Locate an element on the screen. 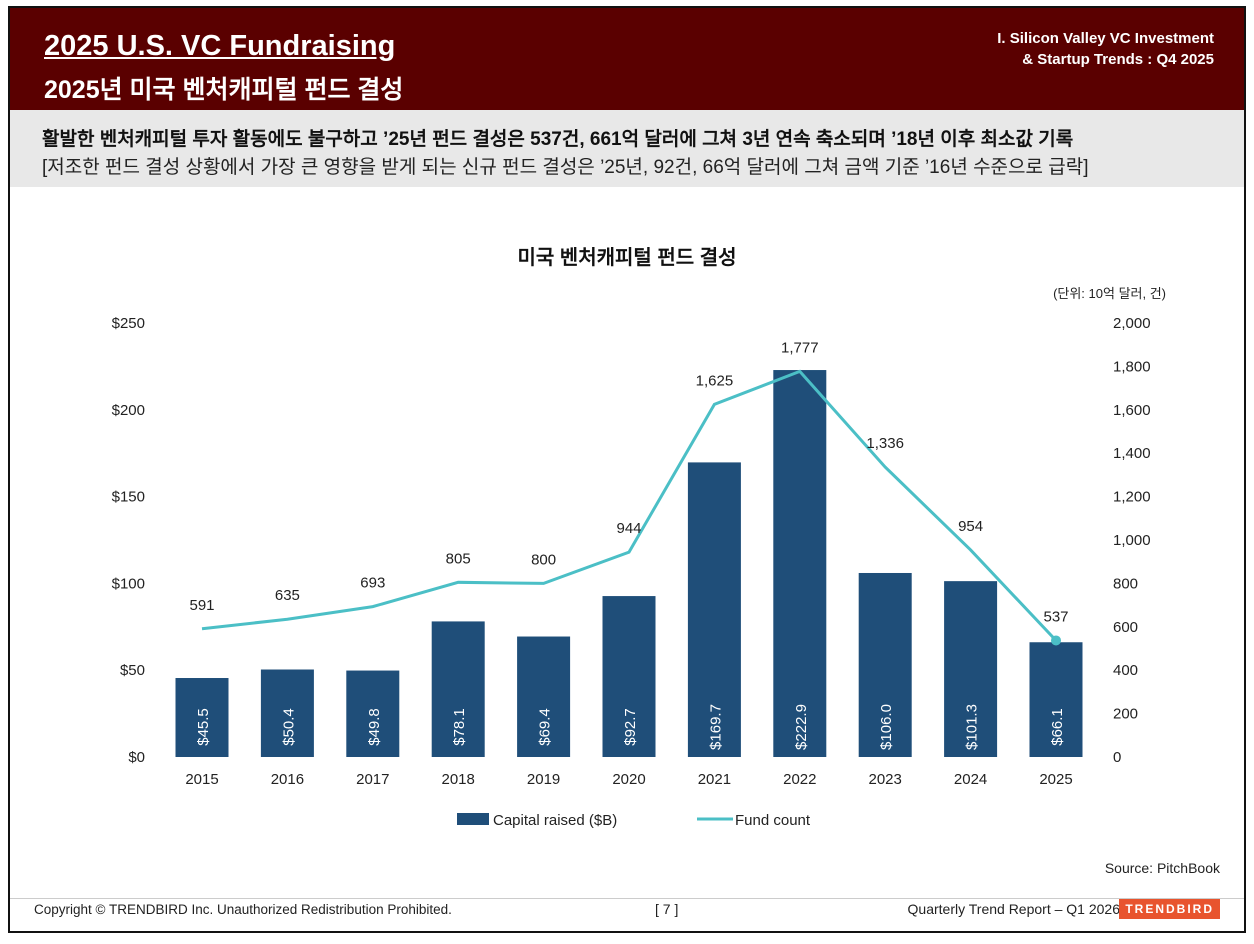  line-label: 693 is located at coordinates (372, 583).